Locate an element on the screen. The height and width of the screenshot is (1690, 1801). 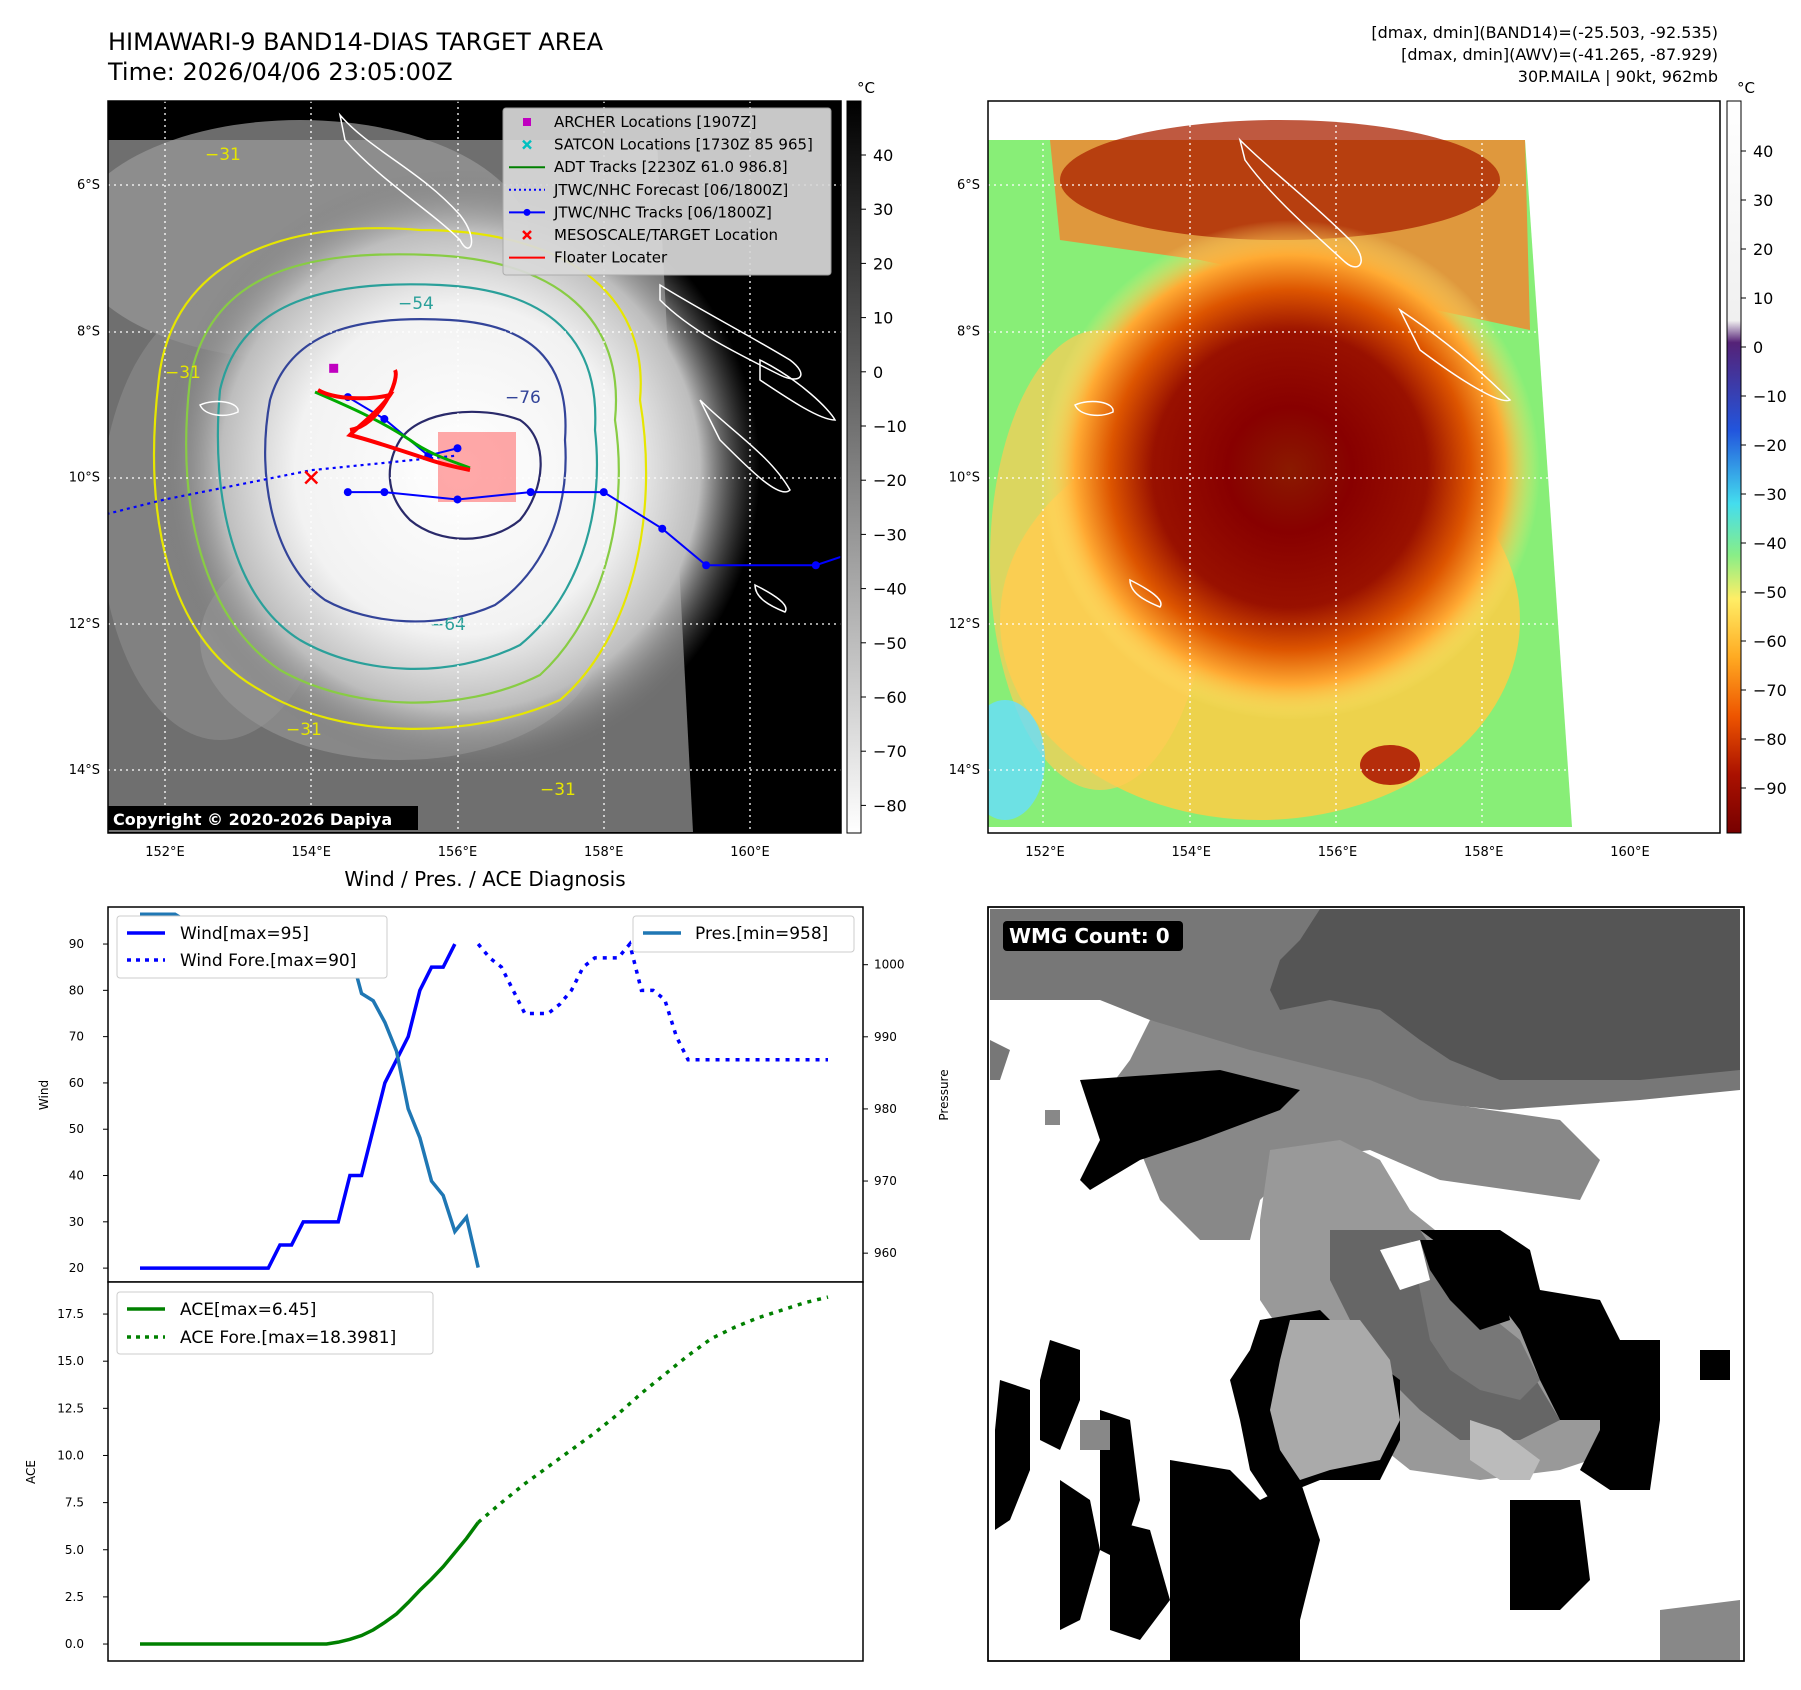
wind-tick-label: 80 is located at coordinates (76, 990).